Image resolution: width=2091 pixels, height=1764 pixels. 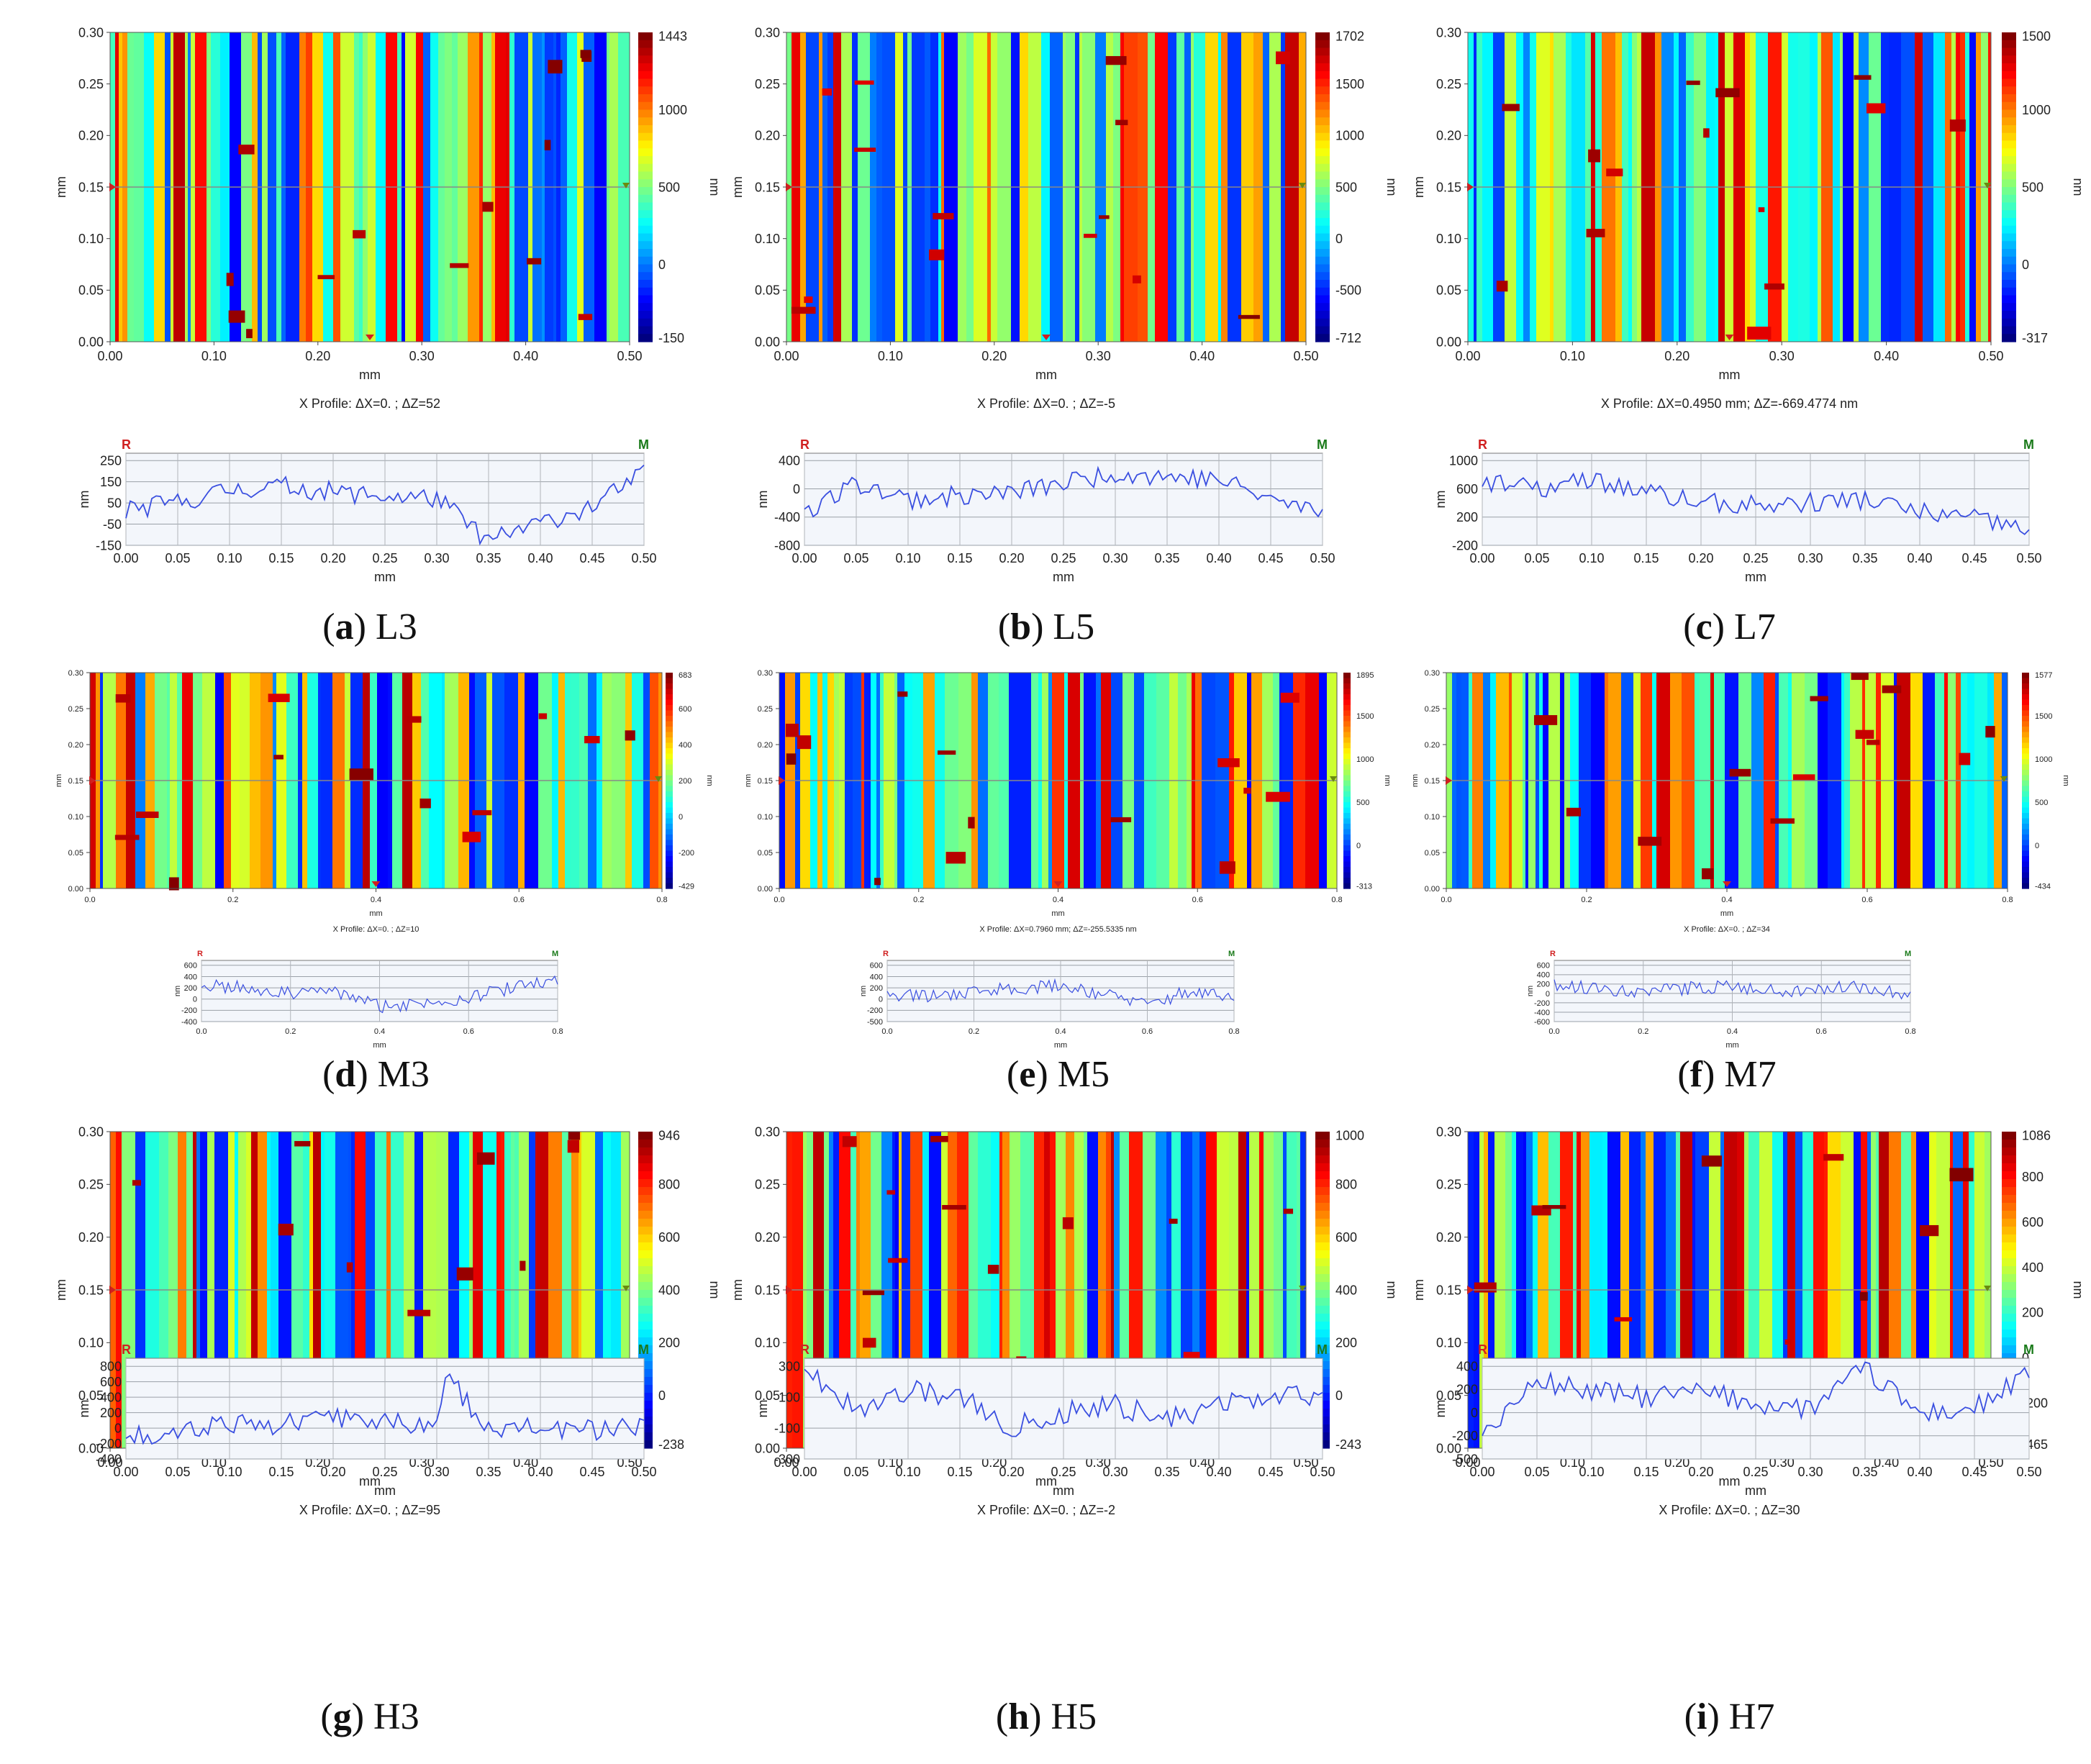 What do you see at coordinates (344, 626) in the screenshot?
I see `caption-letter: a` at bounding box center [344, 626].